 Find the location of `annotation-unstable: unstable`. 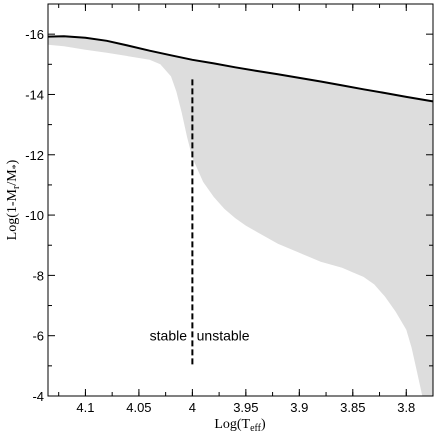

annotation-unstable: unstable is located at coordinates (223, 336).